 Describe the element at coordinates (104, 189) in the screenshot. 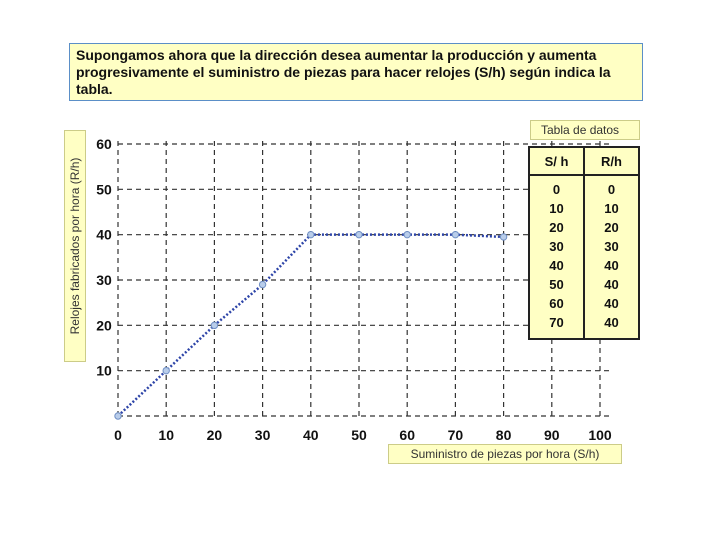

I see `y-tick-label: 50` at that location.